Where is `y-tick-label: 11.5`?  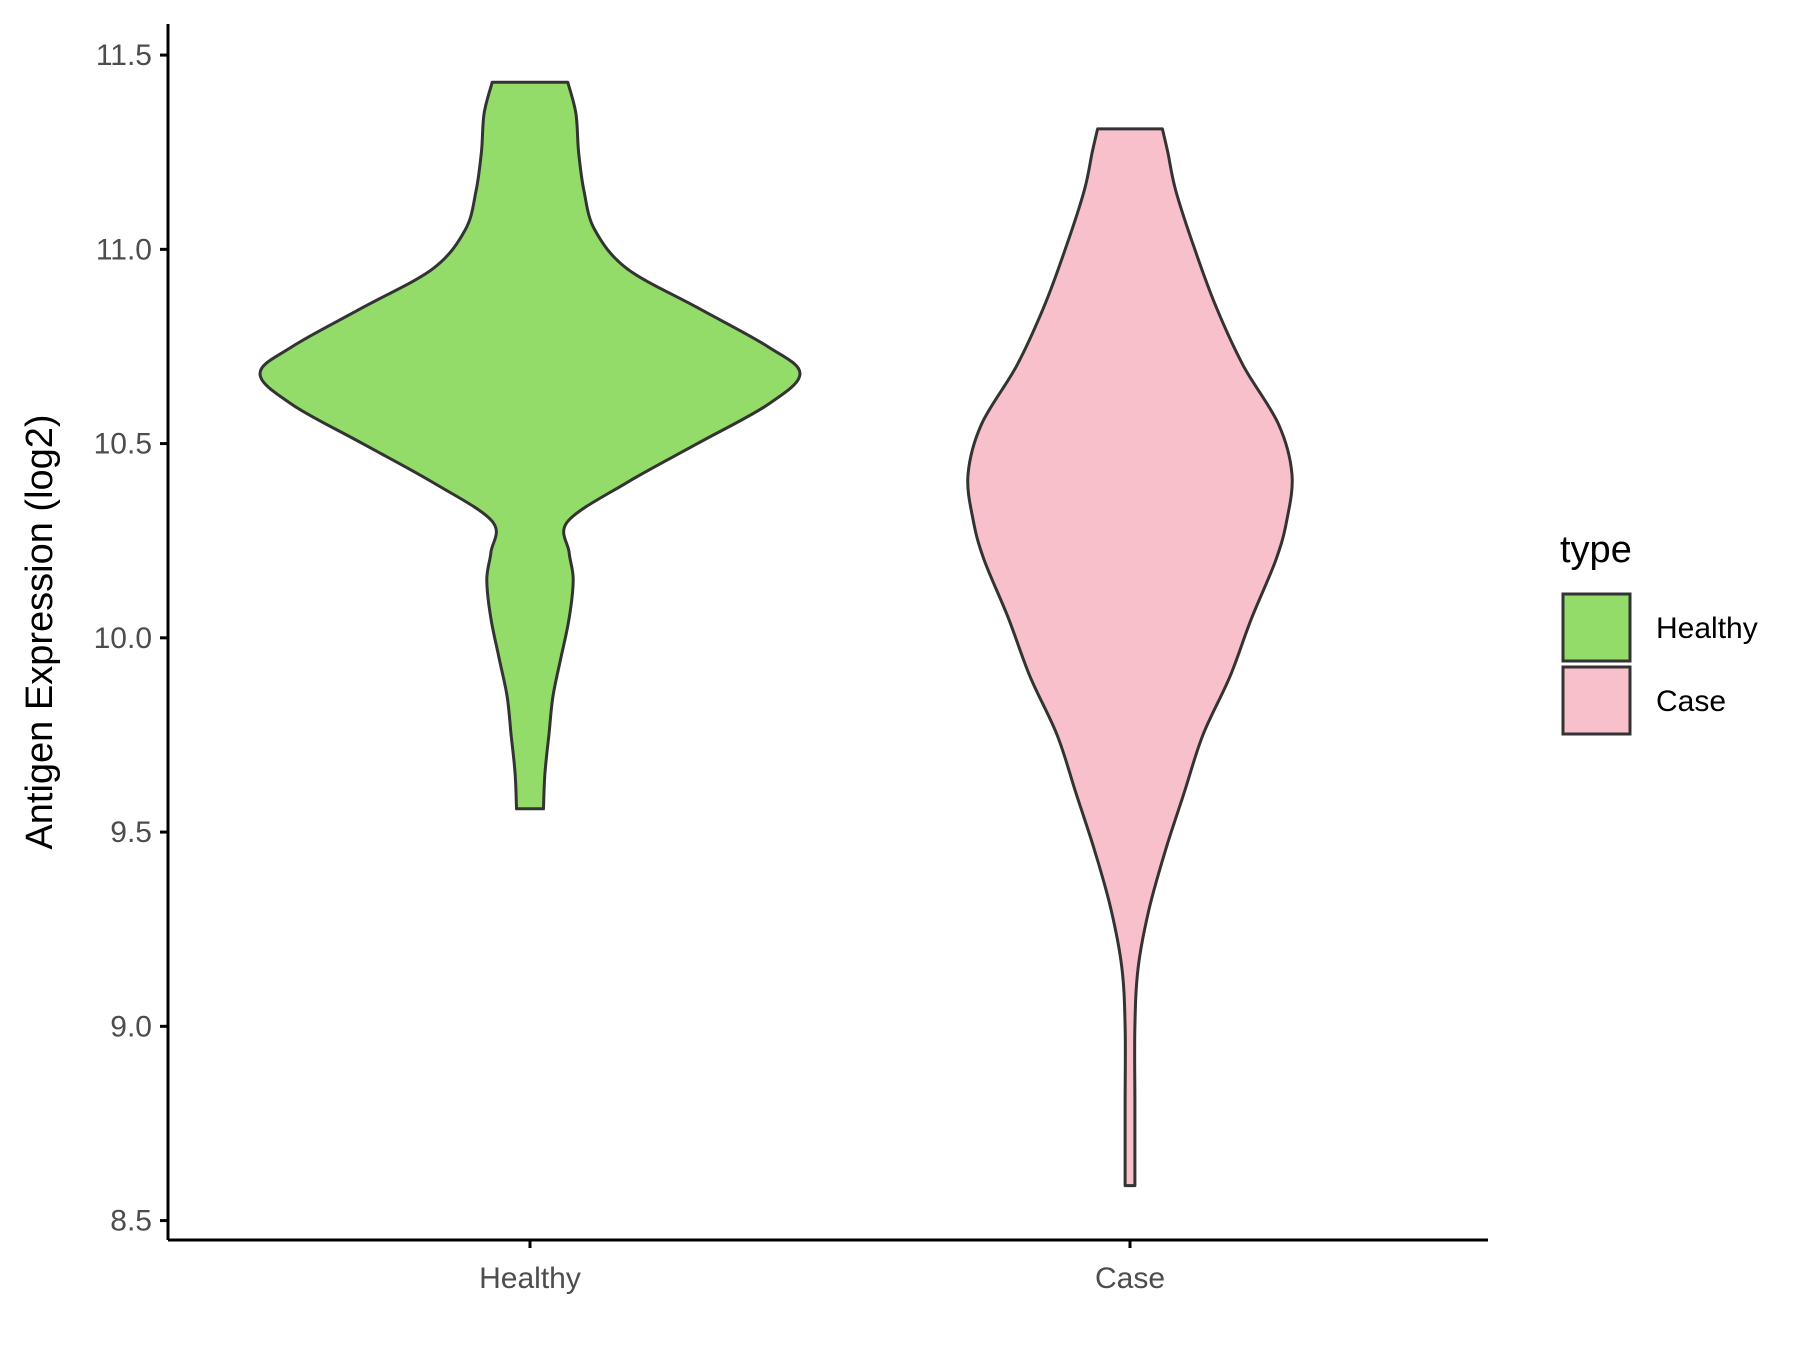
y-tick-label: 11.5 is located at coordinates (124, 55).